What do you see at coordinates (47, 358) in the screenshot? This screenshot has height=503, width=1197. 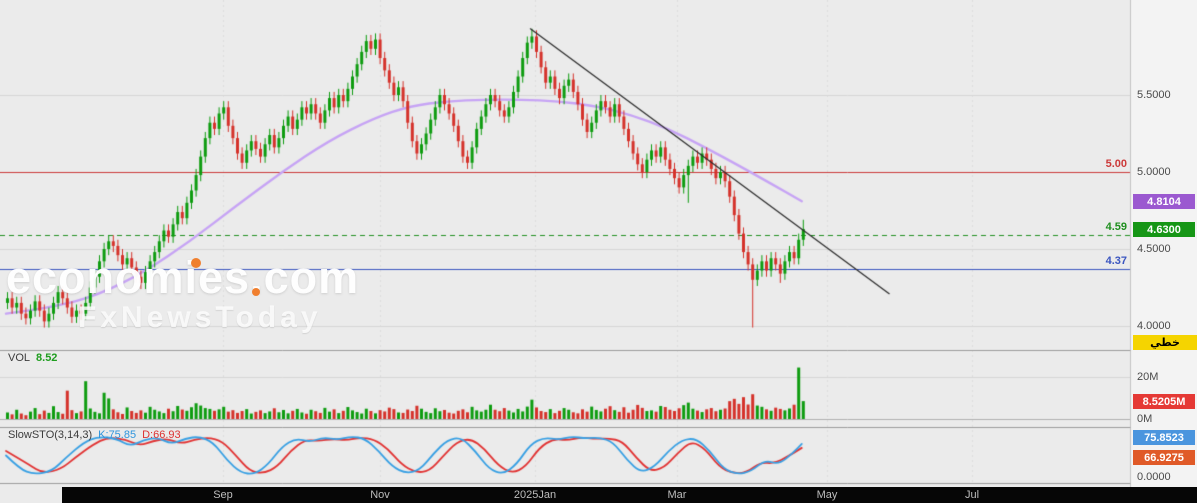 I see `volume-last-value: 8.52` at bounding box center [47, 358].